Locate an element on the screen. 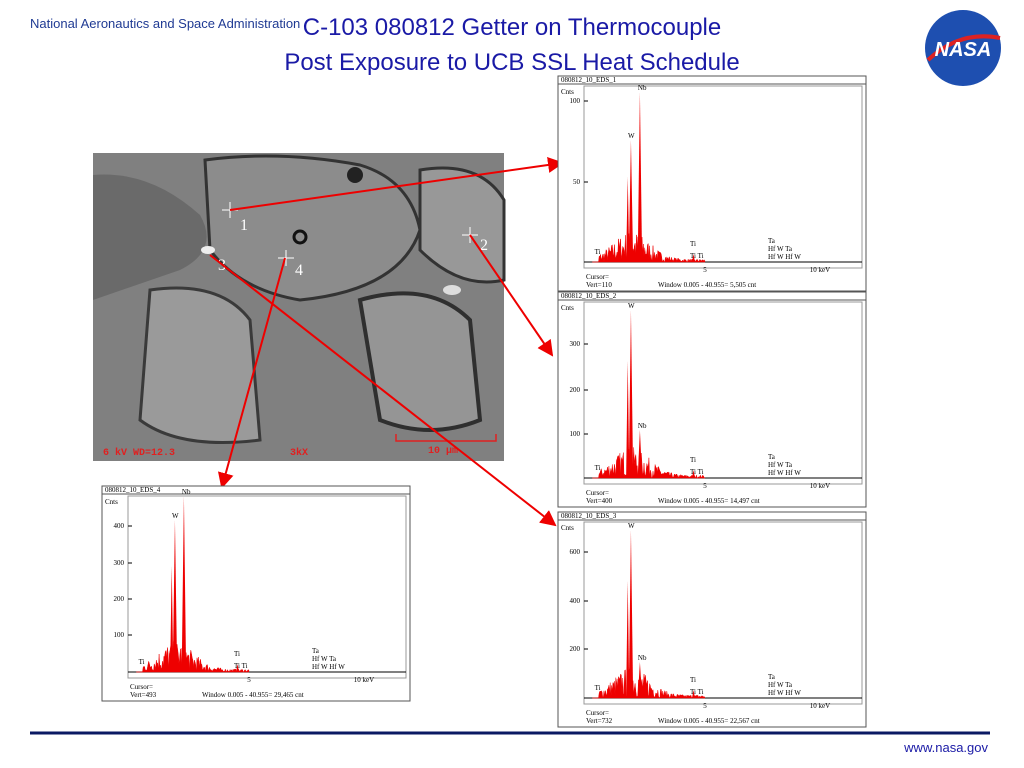 This screenshot has width=1024, height=768. sem-point-label: 1 is located at coordinates (244, 225).